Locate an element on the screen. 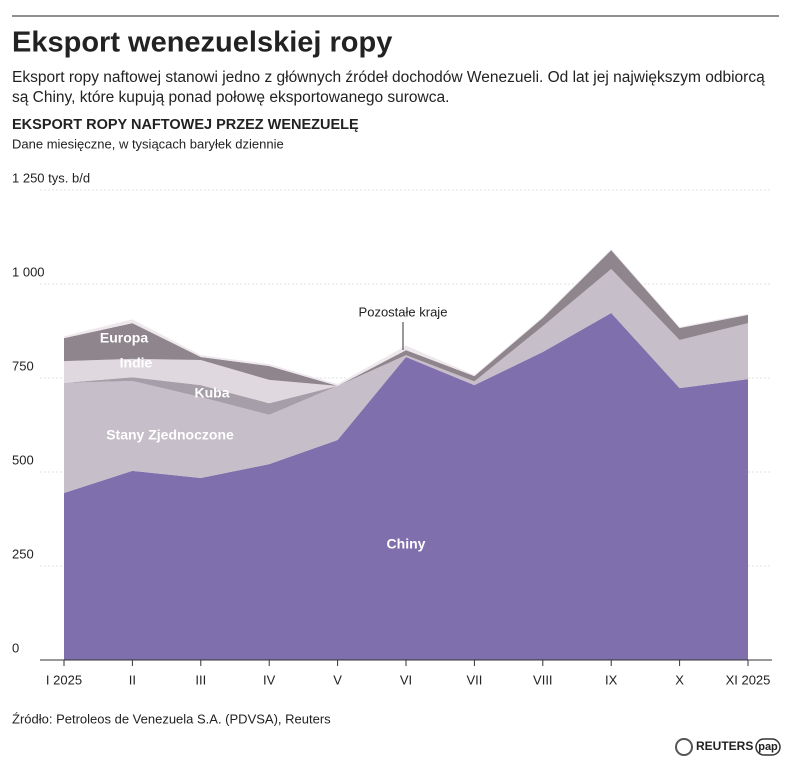 This screenshot has width=792, height=767. series-label: Pozostałe kraje is located at coordinates (403, 311).